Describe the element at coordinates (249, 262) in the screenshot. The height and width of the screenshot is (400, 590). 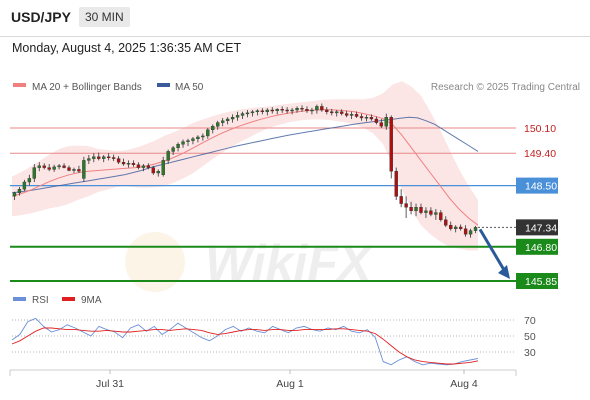
I see `watermark: WikiFX` at that location.